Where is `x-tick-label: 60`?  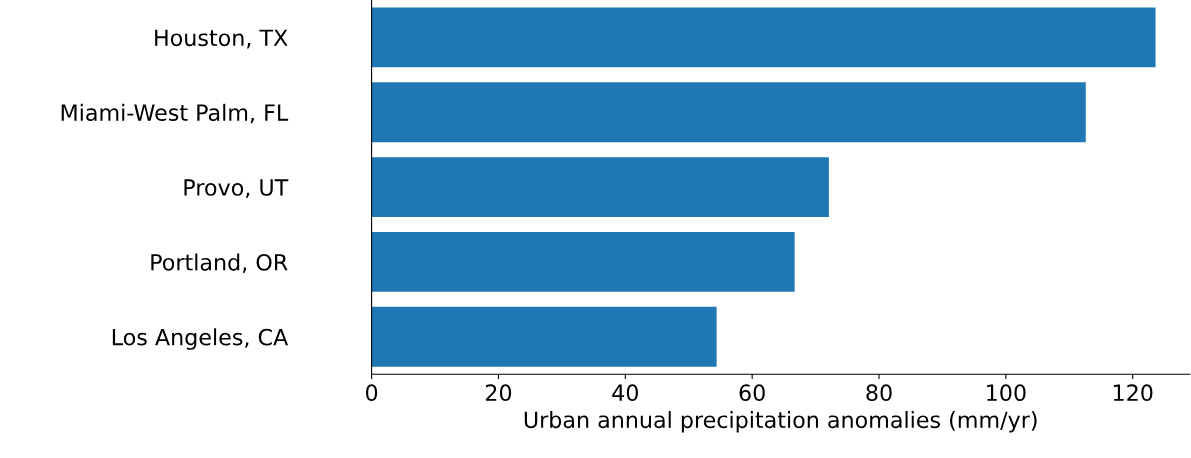 x-tick-label: 60 is located at coordinates (752, 393).